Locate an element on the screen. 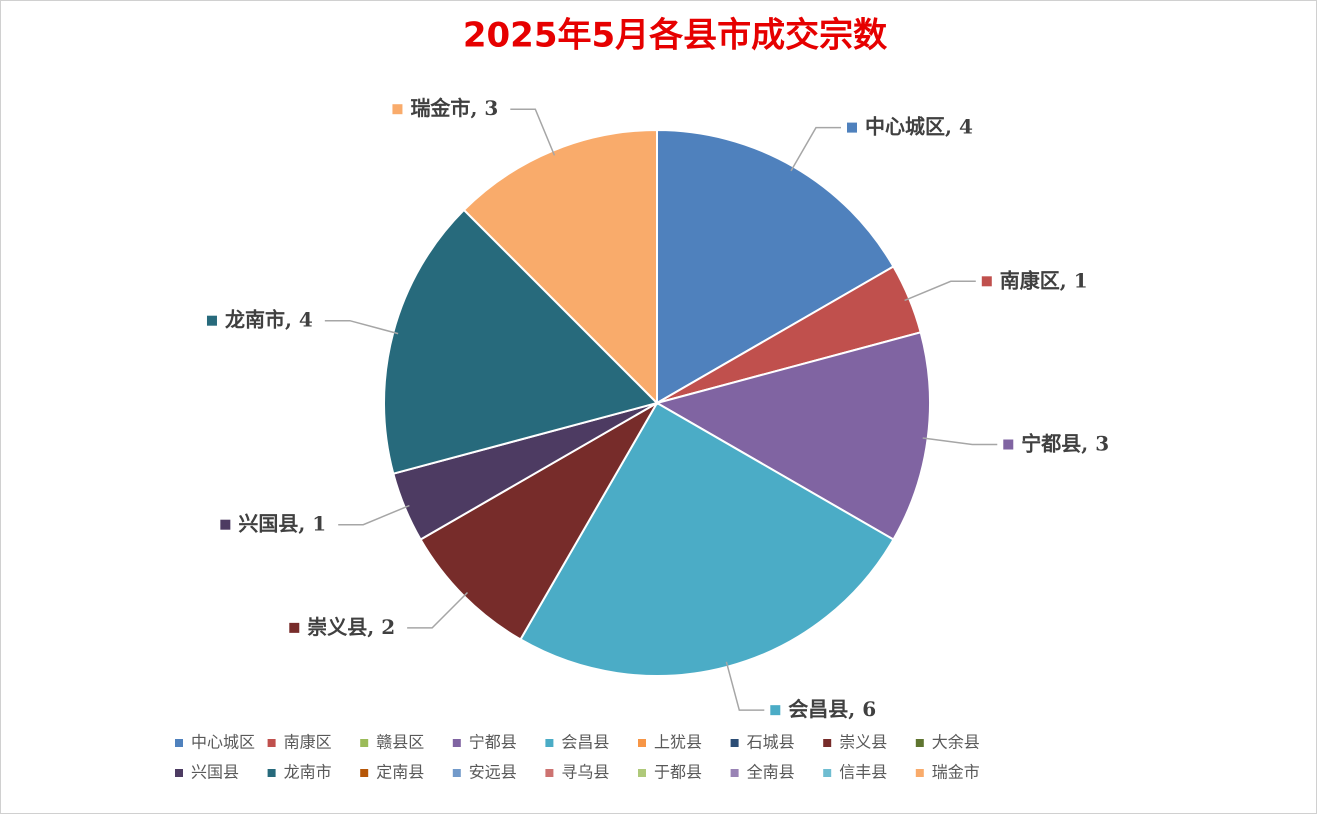  label-category: 会昌县 is located at coordinates (818, 709).